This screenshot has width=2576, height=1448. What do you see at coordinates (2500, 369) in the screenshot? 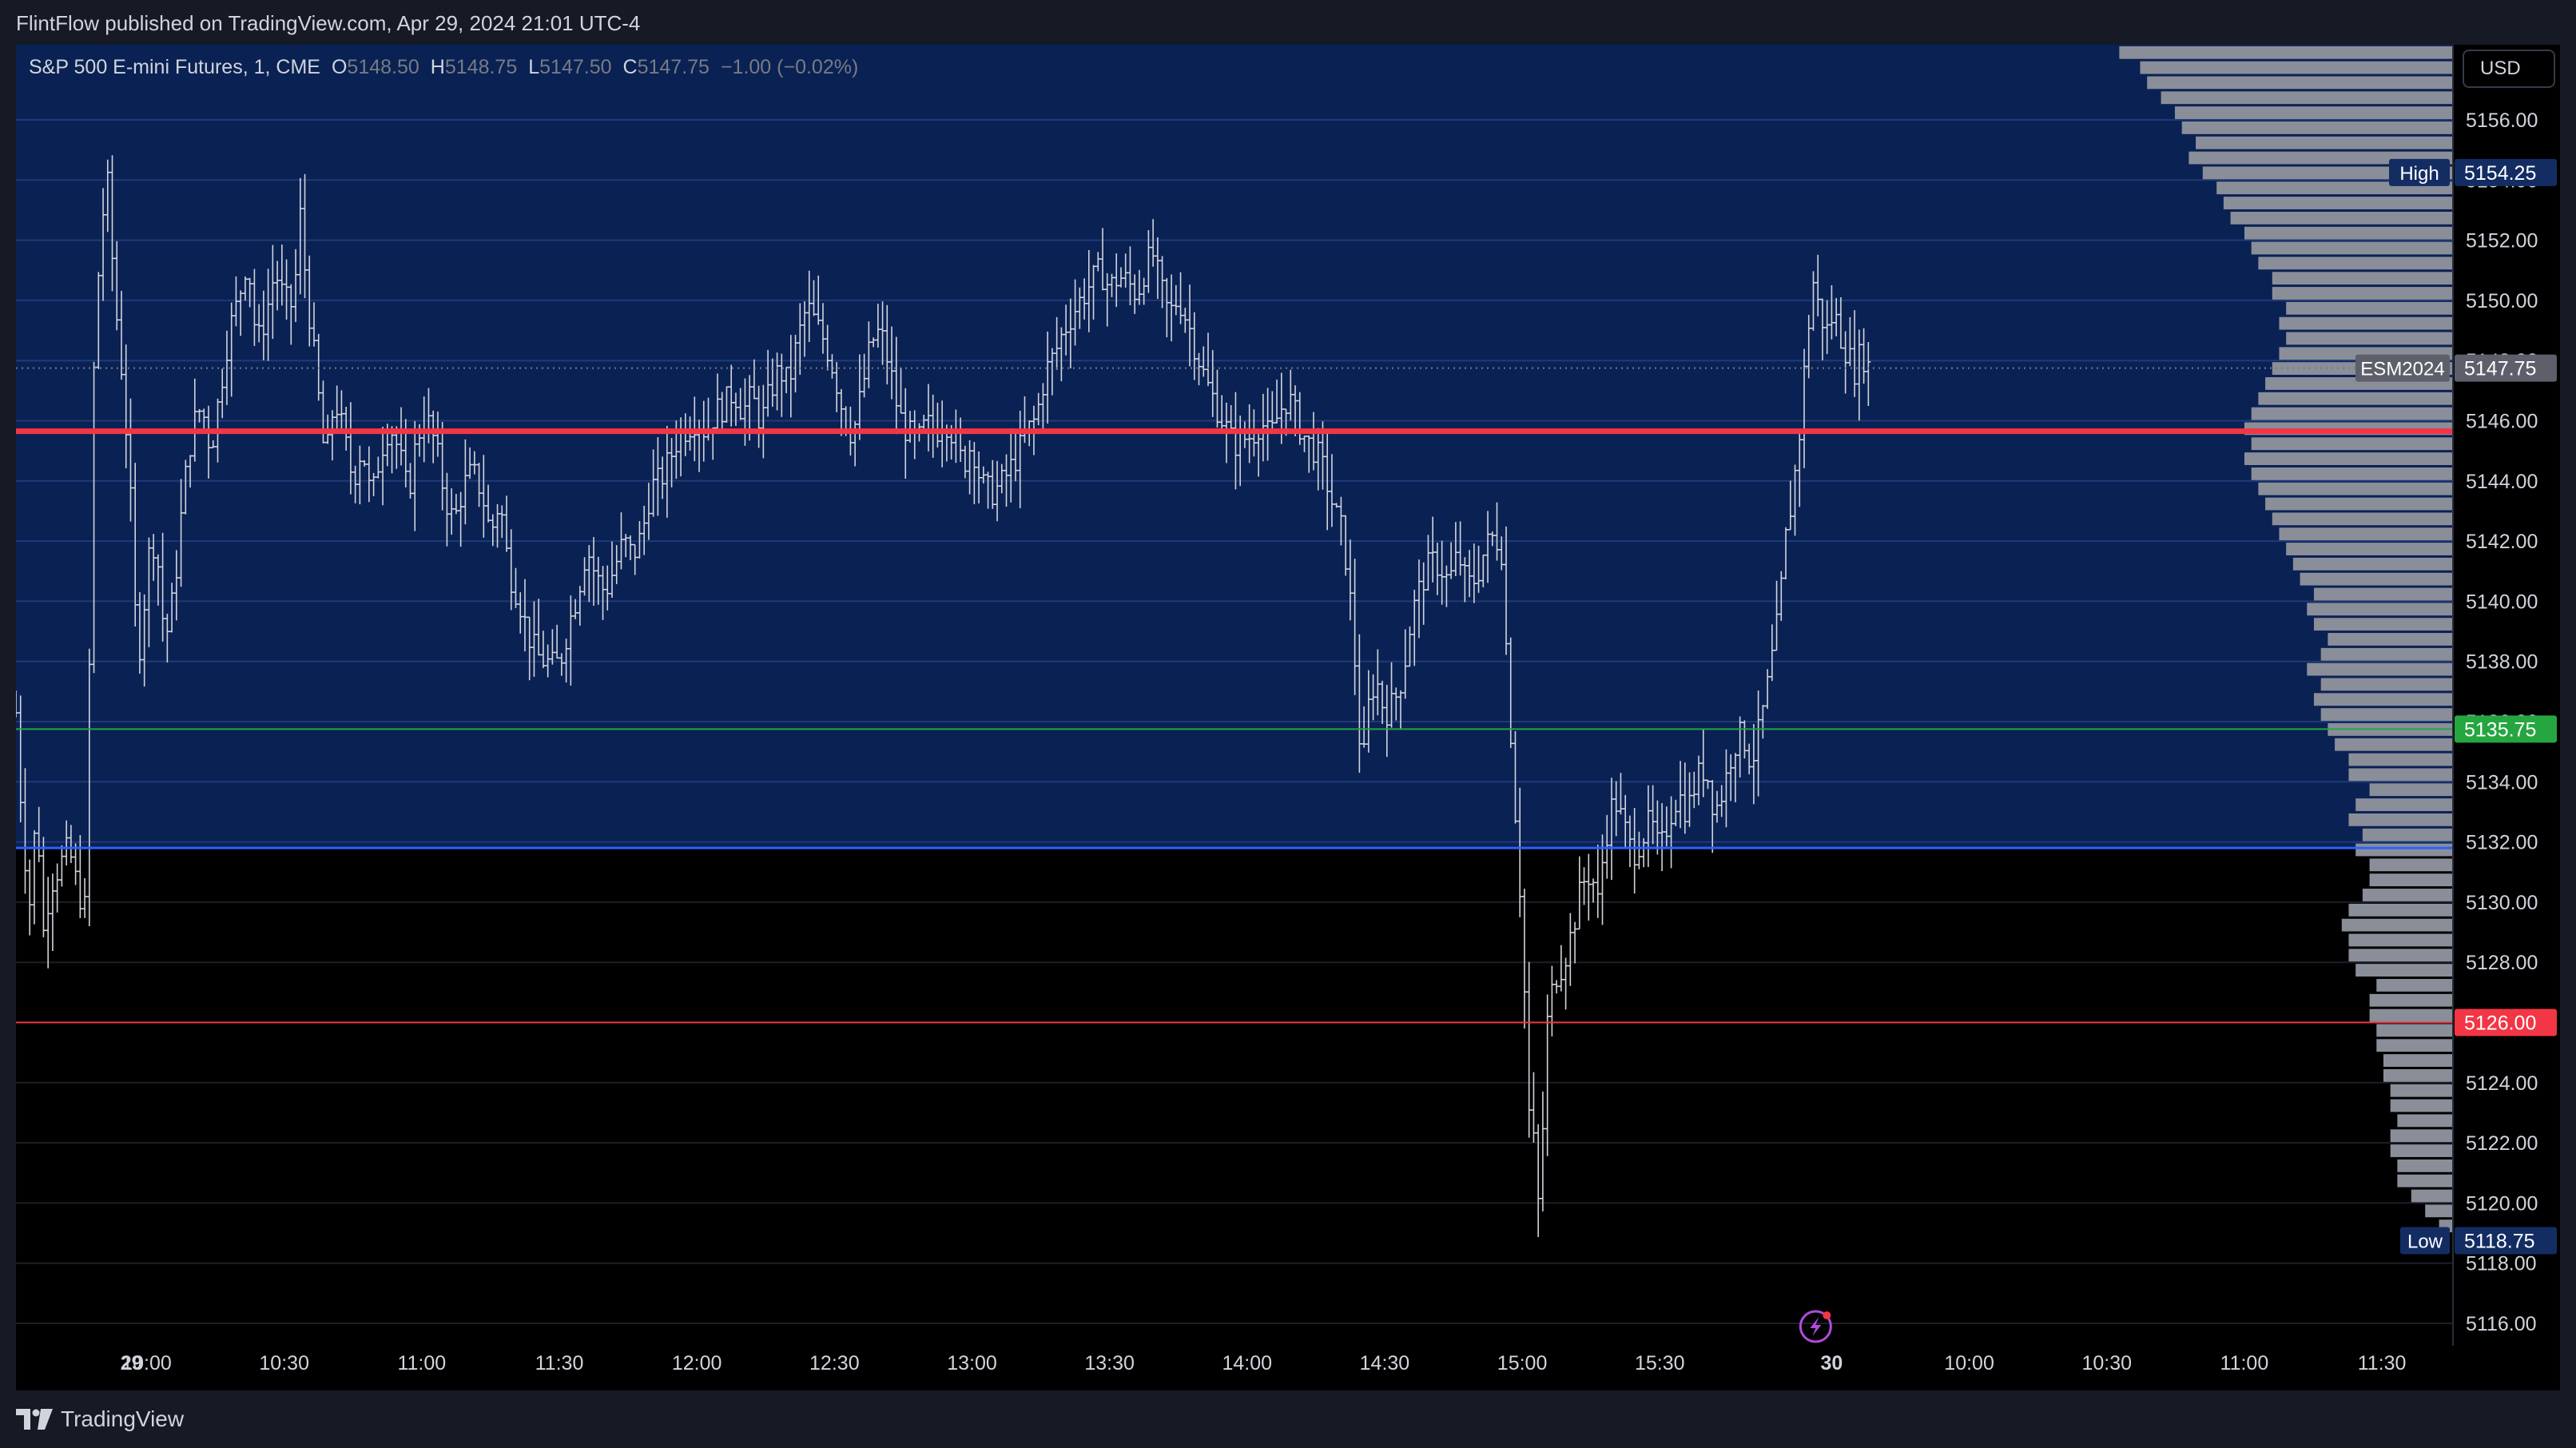
I see `last-value: 5147.75` at bounding box center [2500, 369].